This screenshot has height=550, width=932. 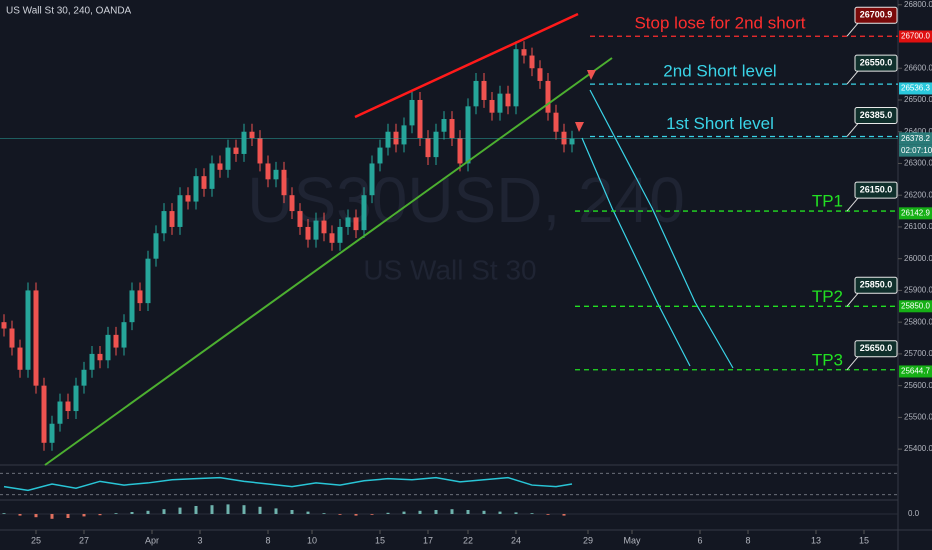 What do you see at coordinates (918, 385) in the screenshot?
I see `y-tick-label: 25600.0` at bounding box center [918, 385].